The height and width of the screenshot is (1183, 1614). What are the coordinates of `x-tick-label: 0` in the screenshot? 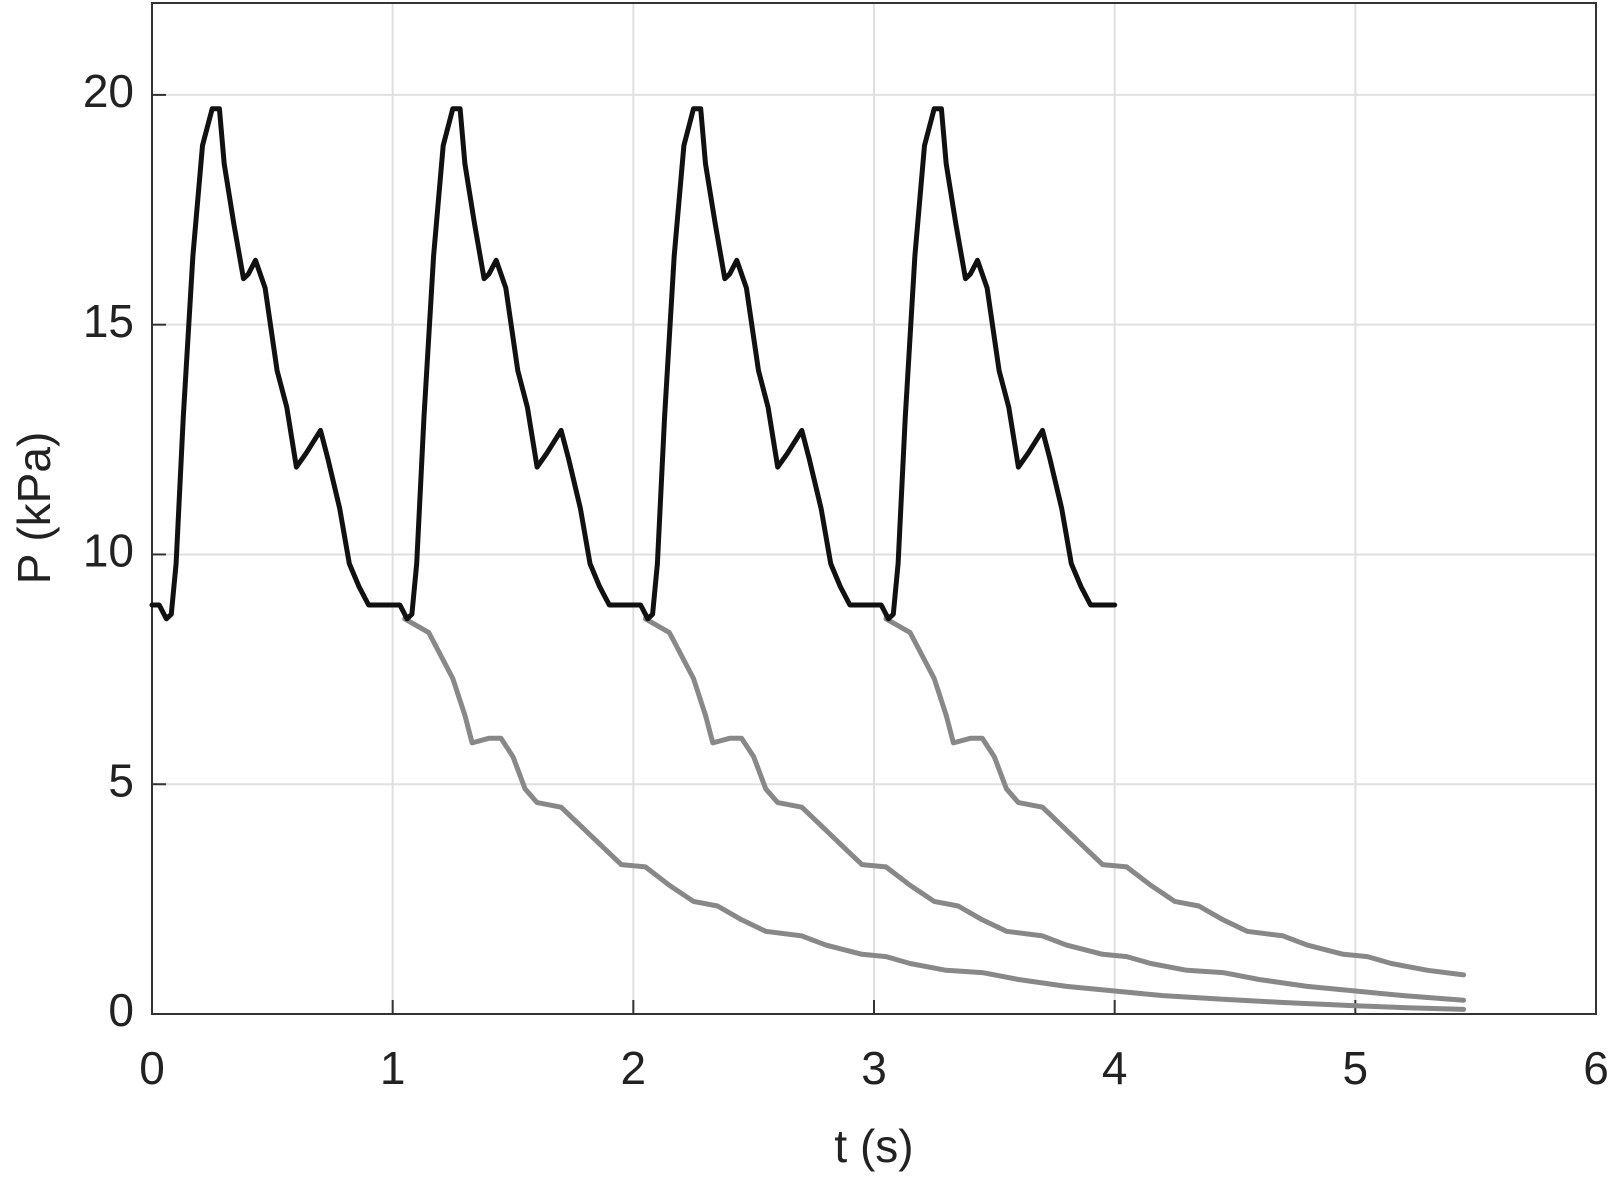 It's located at (152, 1068).